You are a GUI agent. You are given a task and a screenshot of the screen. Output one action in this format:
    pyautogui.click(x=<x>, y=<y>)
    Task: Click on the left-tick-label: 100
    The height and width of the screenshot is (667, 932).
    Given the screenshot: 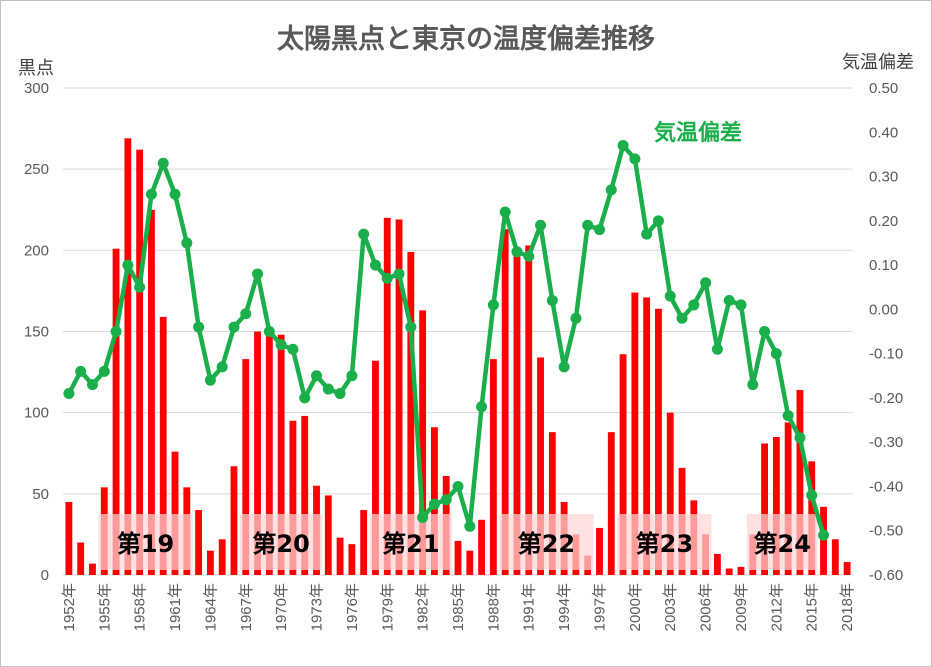 What is the action you would take?
    pyautogui.click(x=36, y=413)
    